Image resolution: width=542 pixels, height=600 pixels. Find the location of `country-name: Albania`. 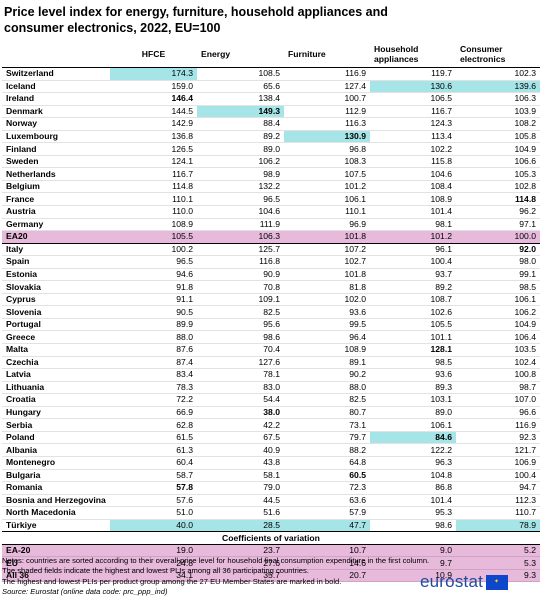

country-name: Albania is located at coordinates (56, 450).